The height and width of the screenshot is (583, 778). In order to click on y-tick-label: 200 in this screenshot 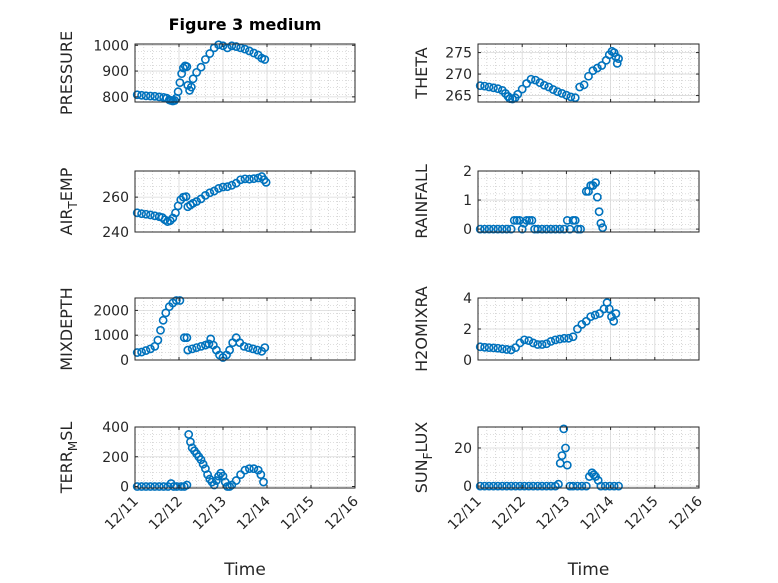, I will do `click(115, 458)`.